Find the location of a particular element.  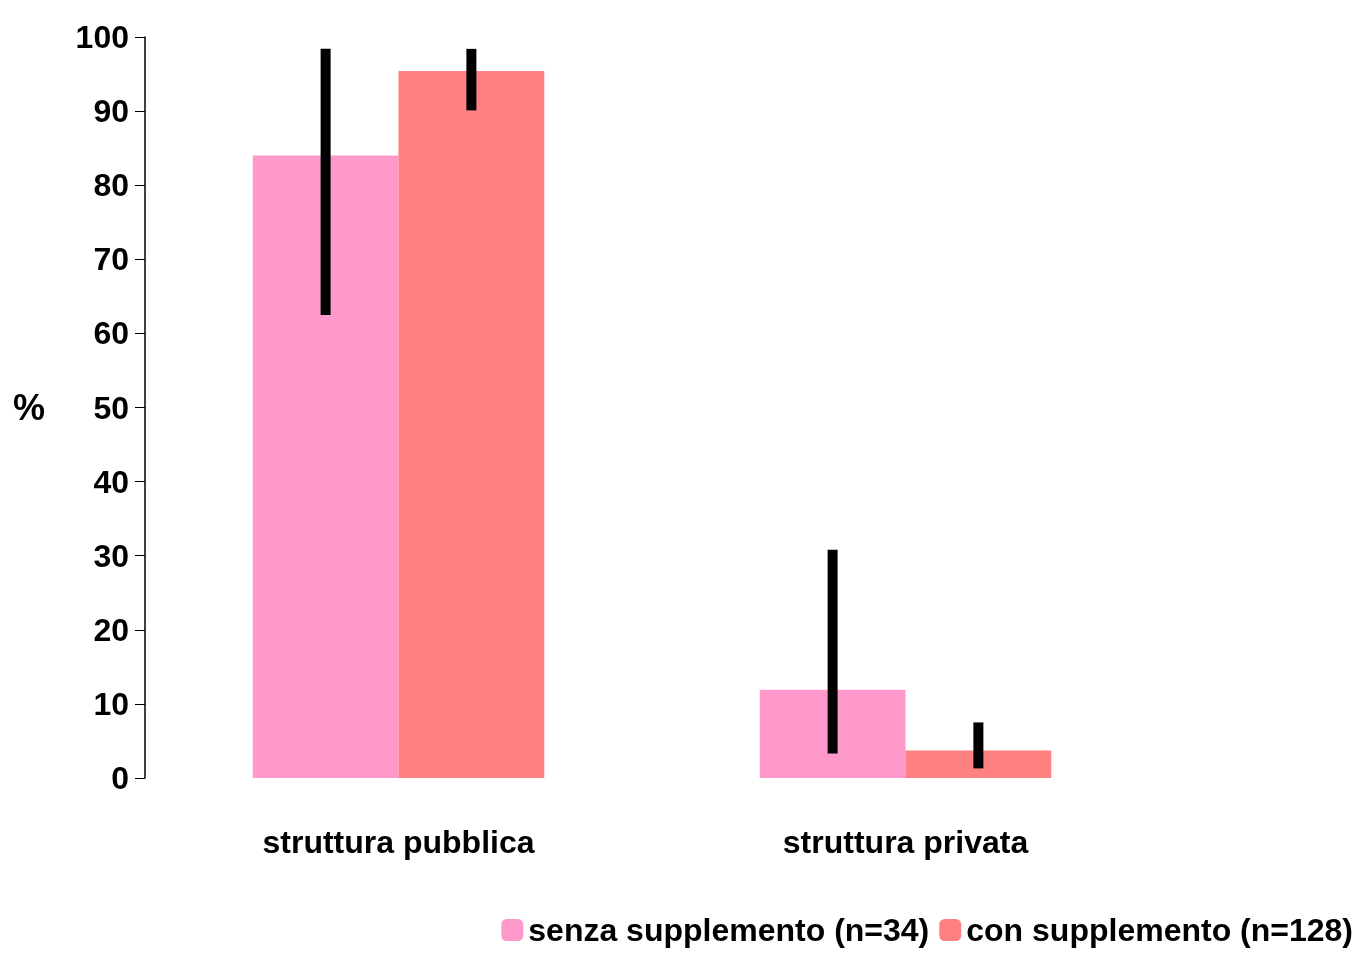

y-axis-title: % is located at coordinates (28, 407).